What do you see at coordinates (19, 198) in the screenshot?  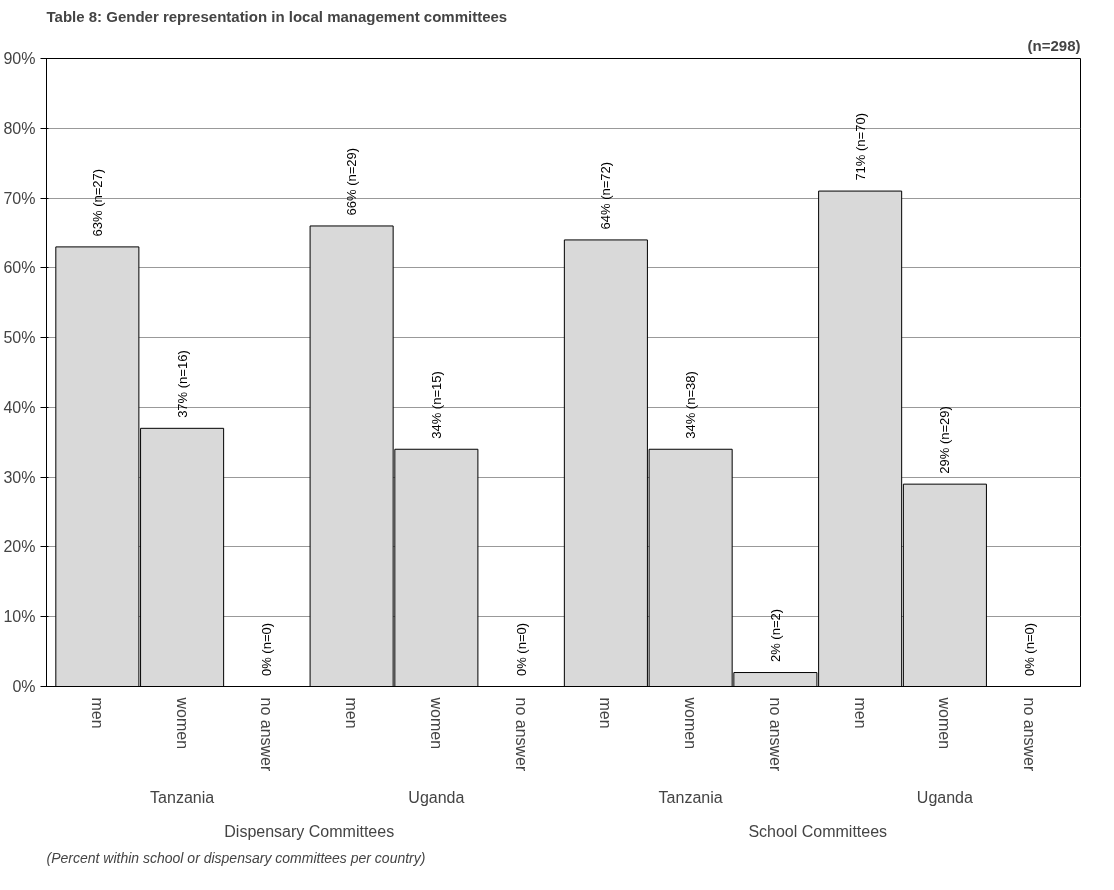 I see `y-tick-label: 70%` at bounding box center [19, 198].